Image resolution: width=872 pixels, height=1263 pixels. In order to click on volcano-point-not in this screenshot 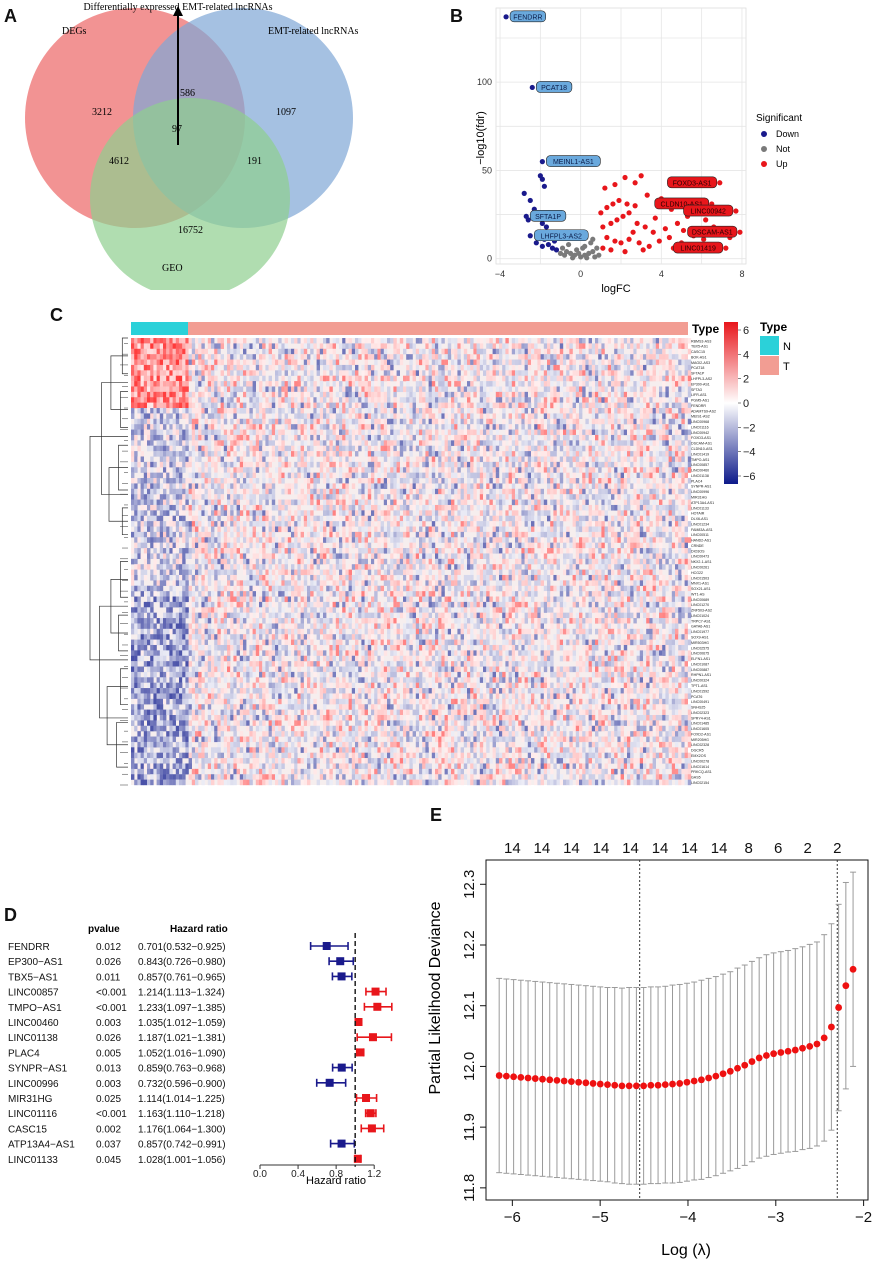, I will do `click(593, 252)`.